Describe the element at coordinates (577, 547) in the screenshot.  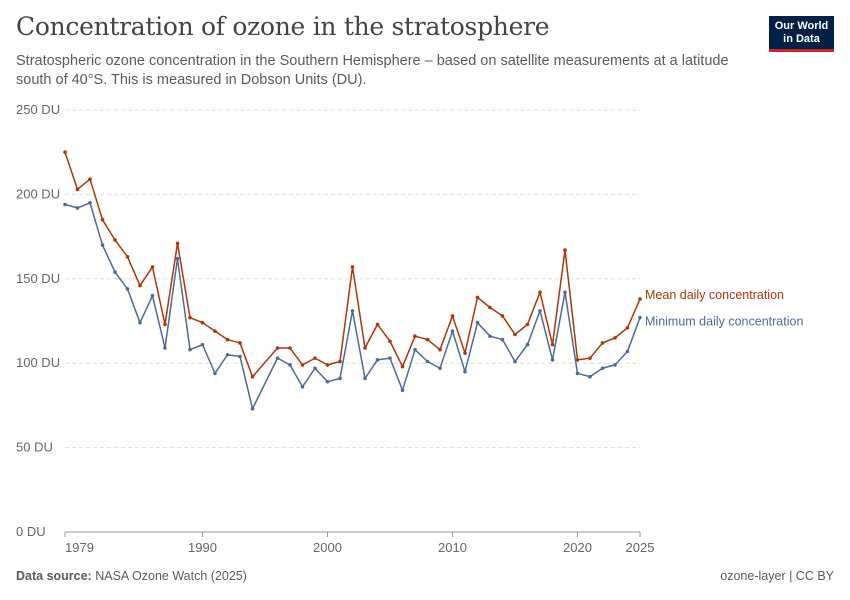
I see `x-tick-label: 2020` at that location.